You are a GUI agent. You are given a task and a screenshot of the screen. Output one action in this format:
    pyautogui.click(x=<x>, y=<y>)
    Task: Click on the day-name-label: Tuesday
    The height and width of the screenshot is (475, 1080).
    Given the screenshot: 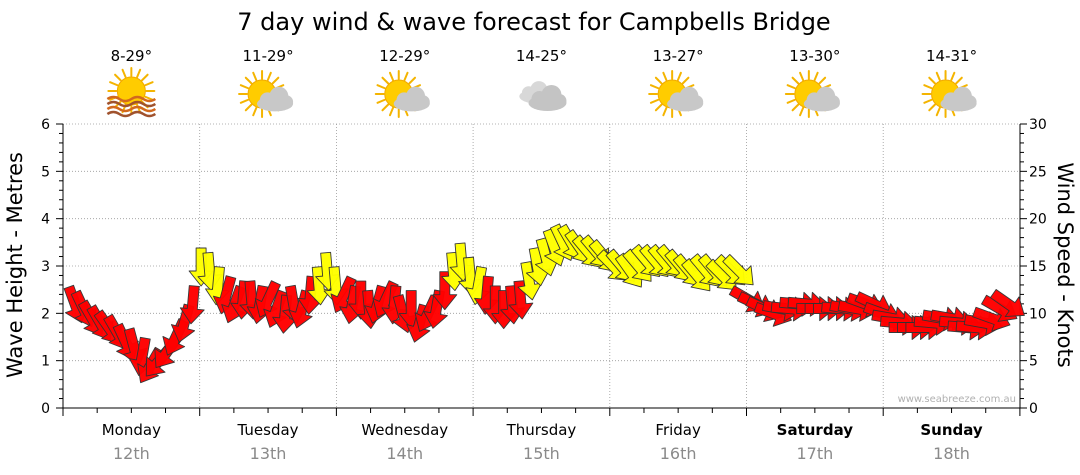 What is the action you would take?
    pyautogui.click(x=268, y=430)
    